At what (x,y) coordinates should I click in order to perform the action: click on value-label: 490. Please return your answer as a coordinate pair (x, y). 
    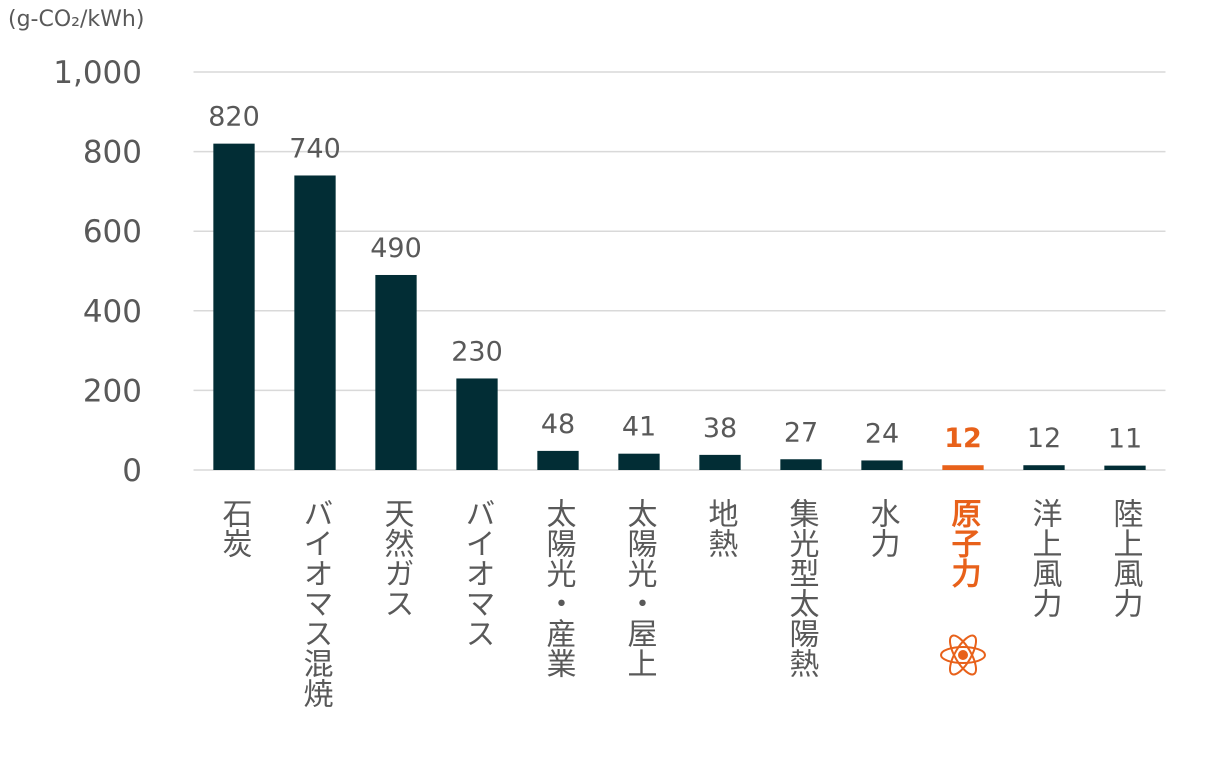
    Looking at the image, I should click on (396, 248).